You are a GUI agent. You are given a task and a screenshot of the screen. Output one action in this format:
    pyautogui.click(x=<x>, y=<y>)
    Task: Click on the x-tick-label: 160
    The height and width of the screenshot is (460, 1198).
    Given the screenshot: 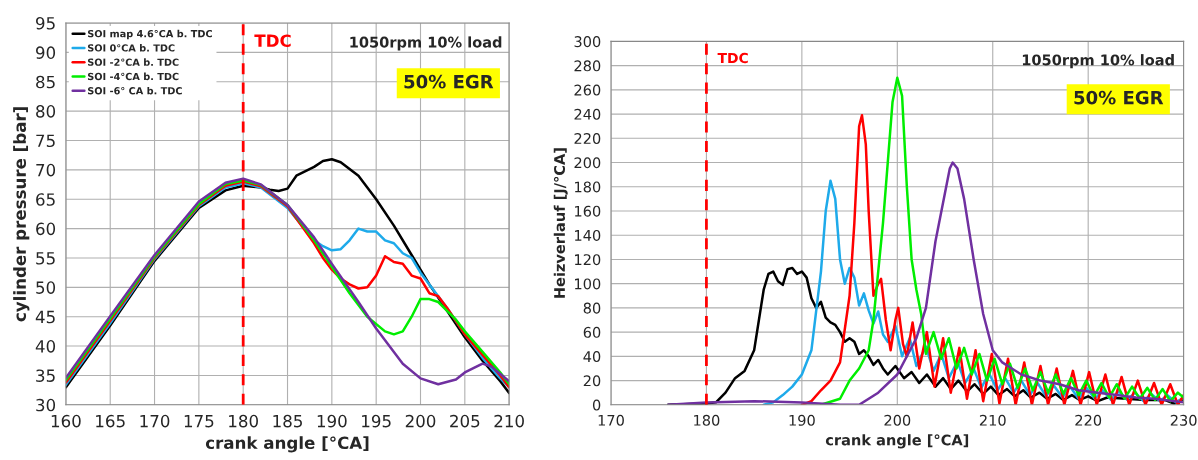 What is the action you would take?
    pyautogui.click(x=66, y=421)
    